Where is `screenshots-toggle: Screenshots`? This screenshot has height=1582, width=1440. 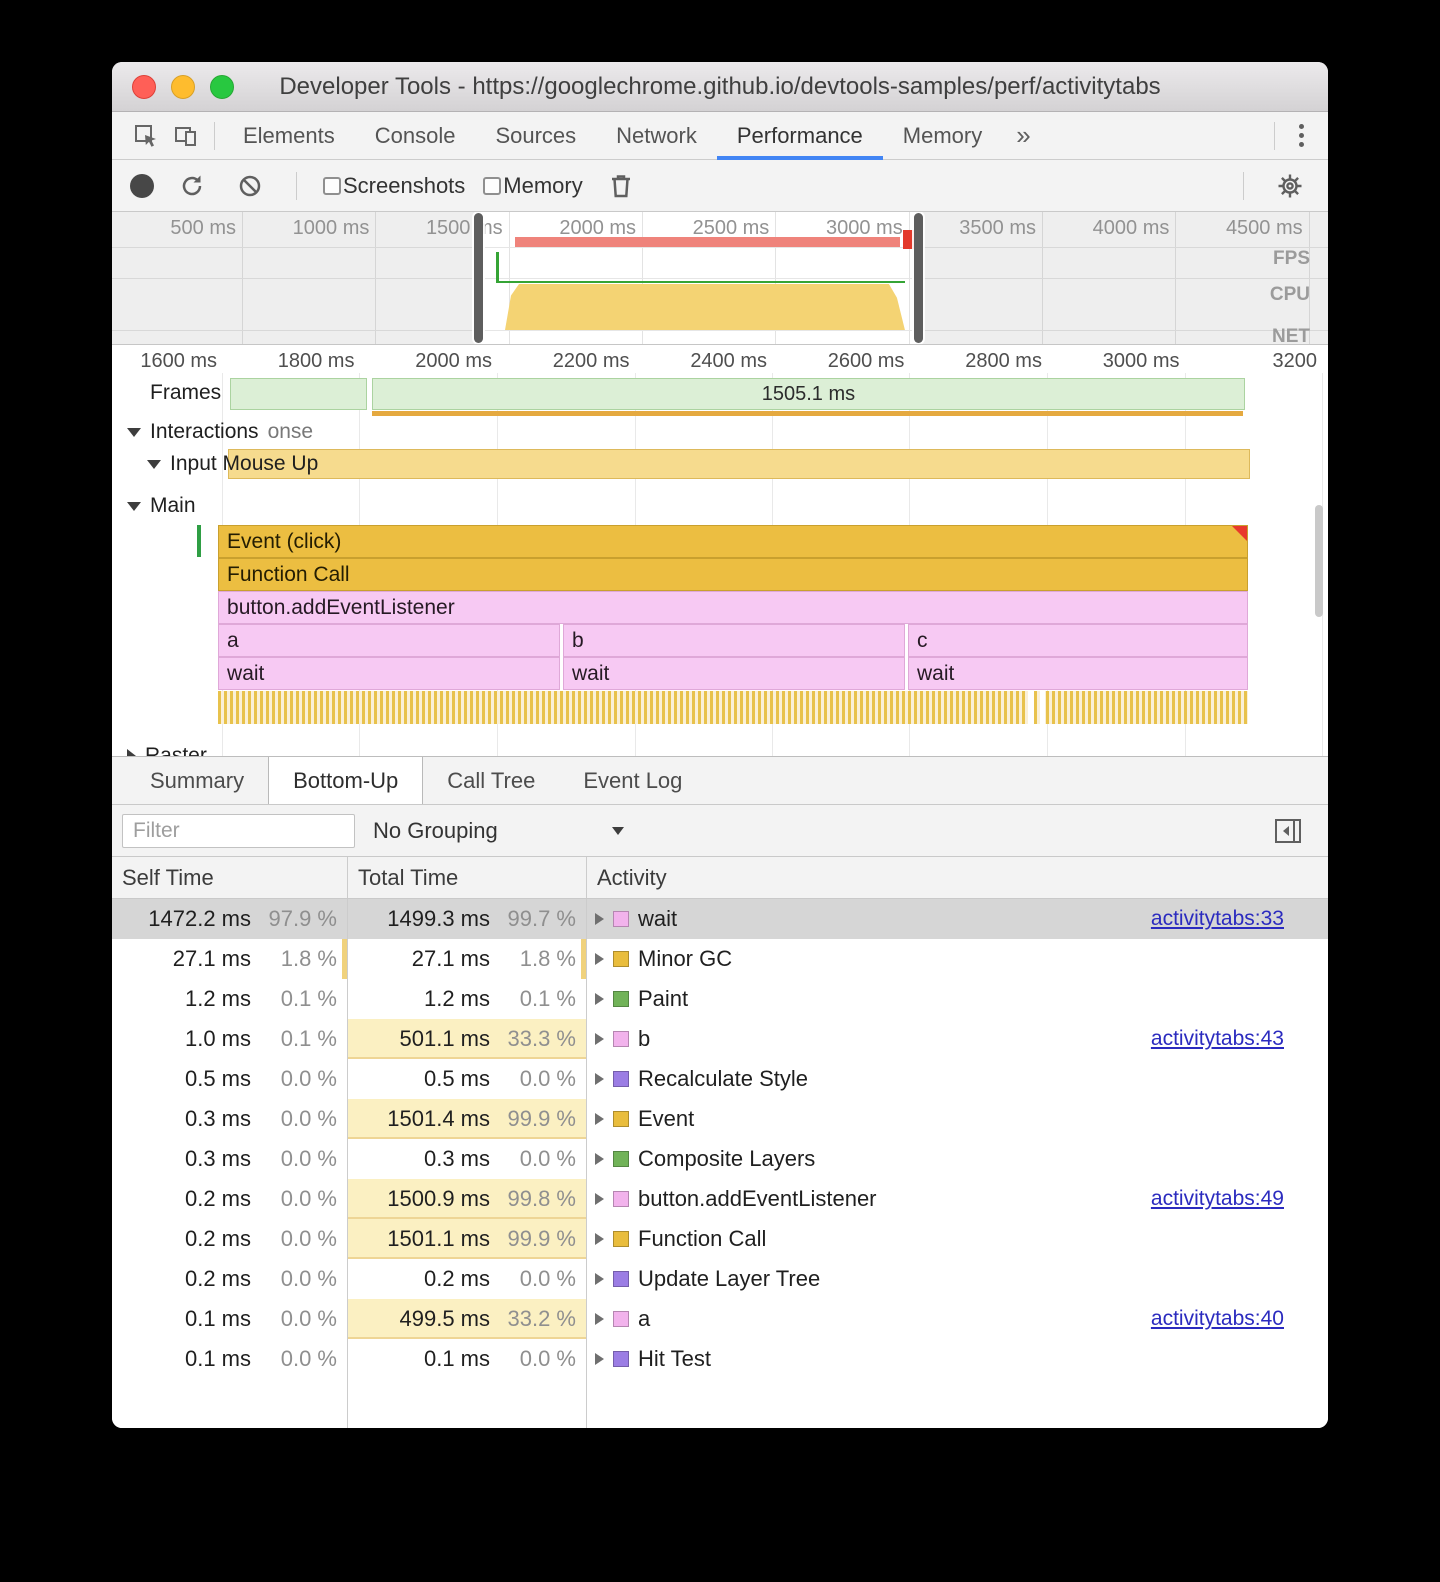
screenshots-toggle: Screenshots is located at coordinates (394, 186).